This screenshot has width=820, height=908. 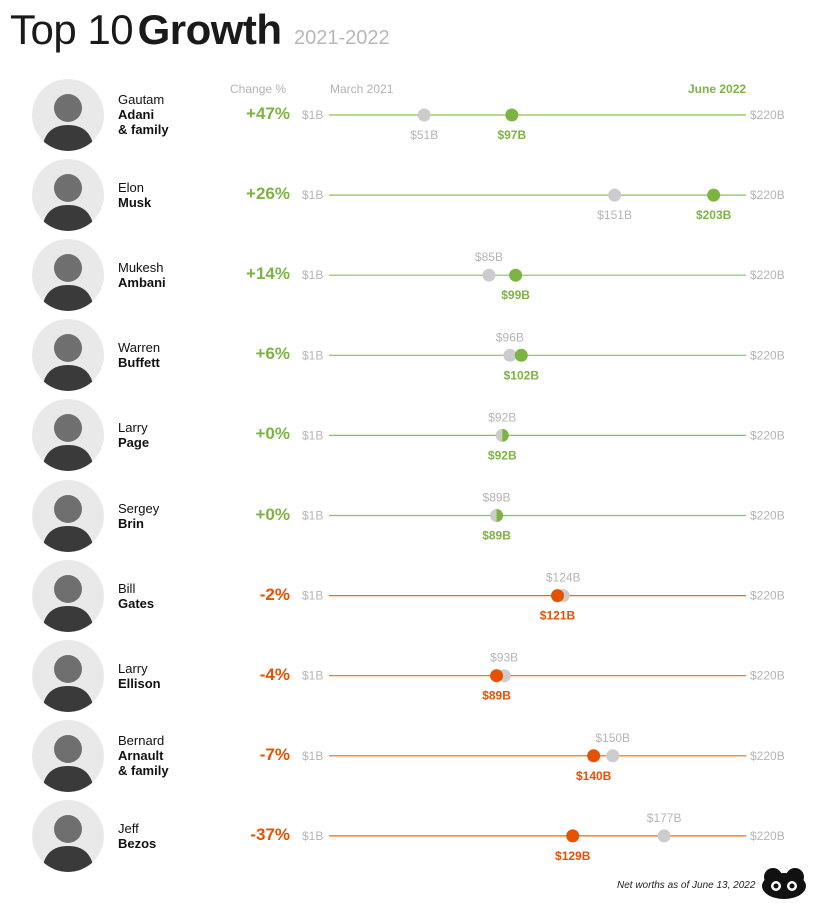 What do you see at coordinates (137, 843) in the screenshot?
I see `last-name: Bezos` at bounding box center [137, 843].